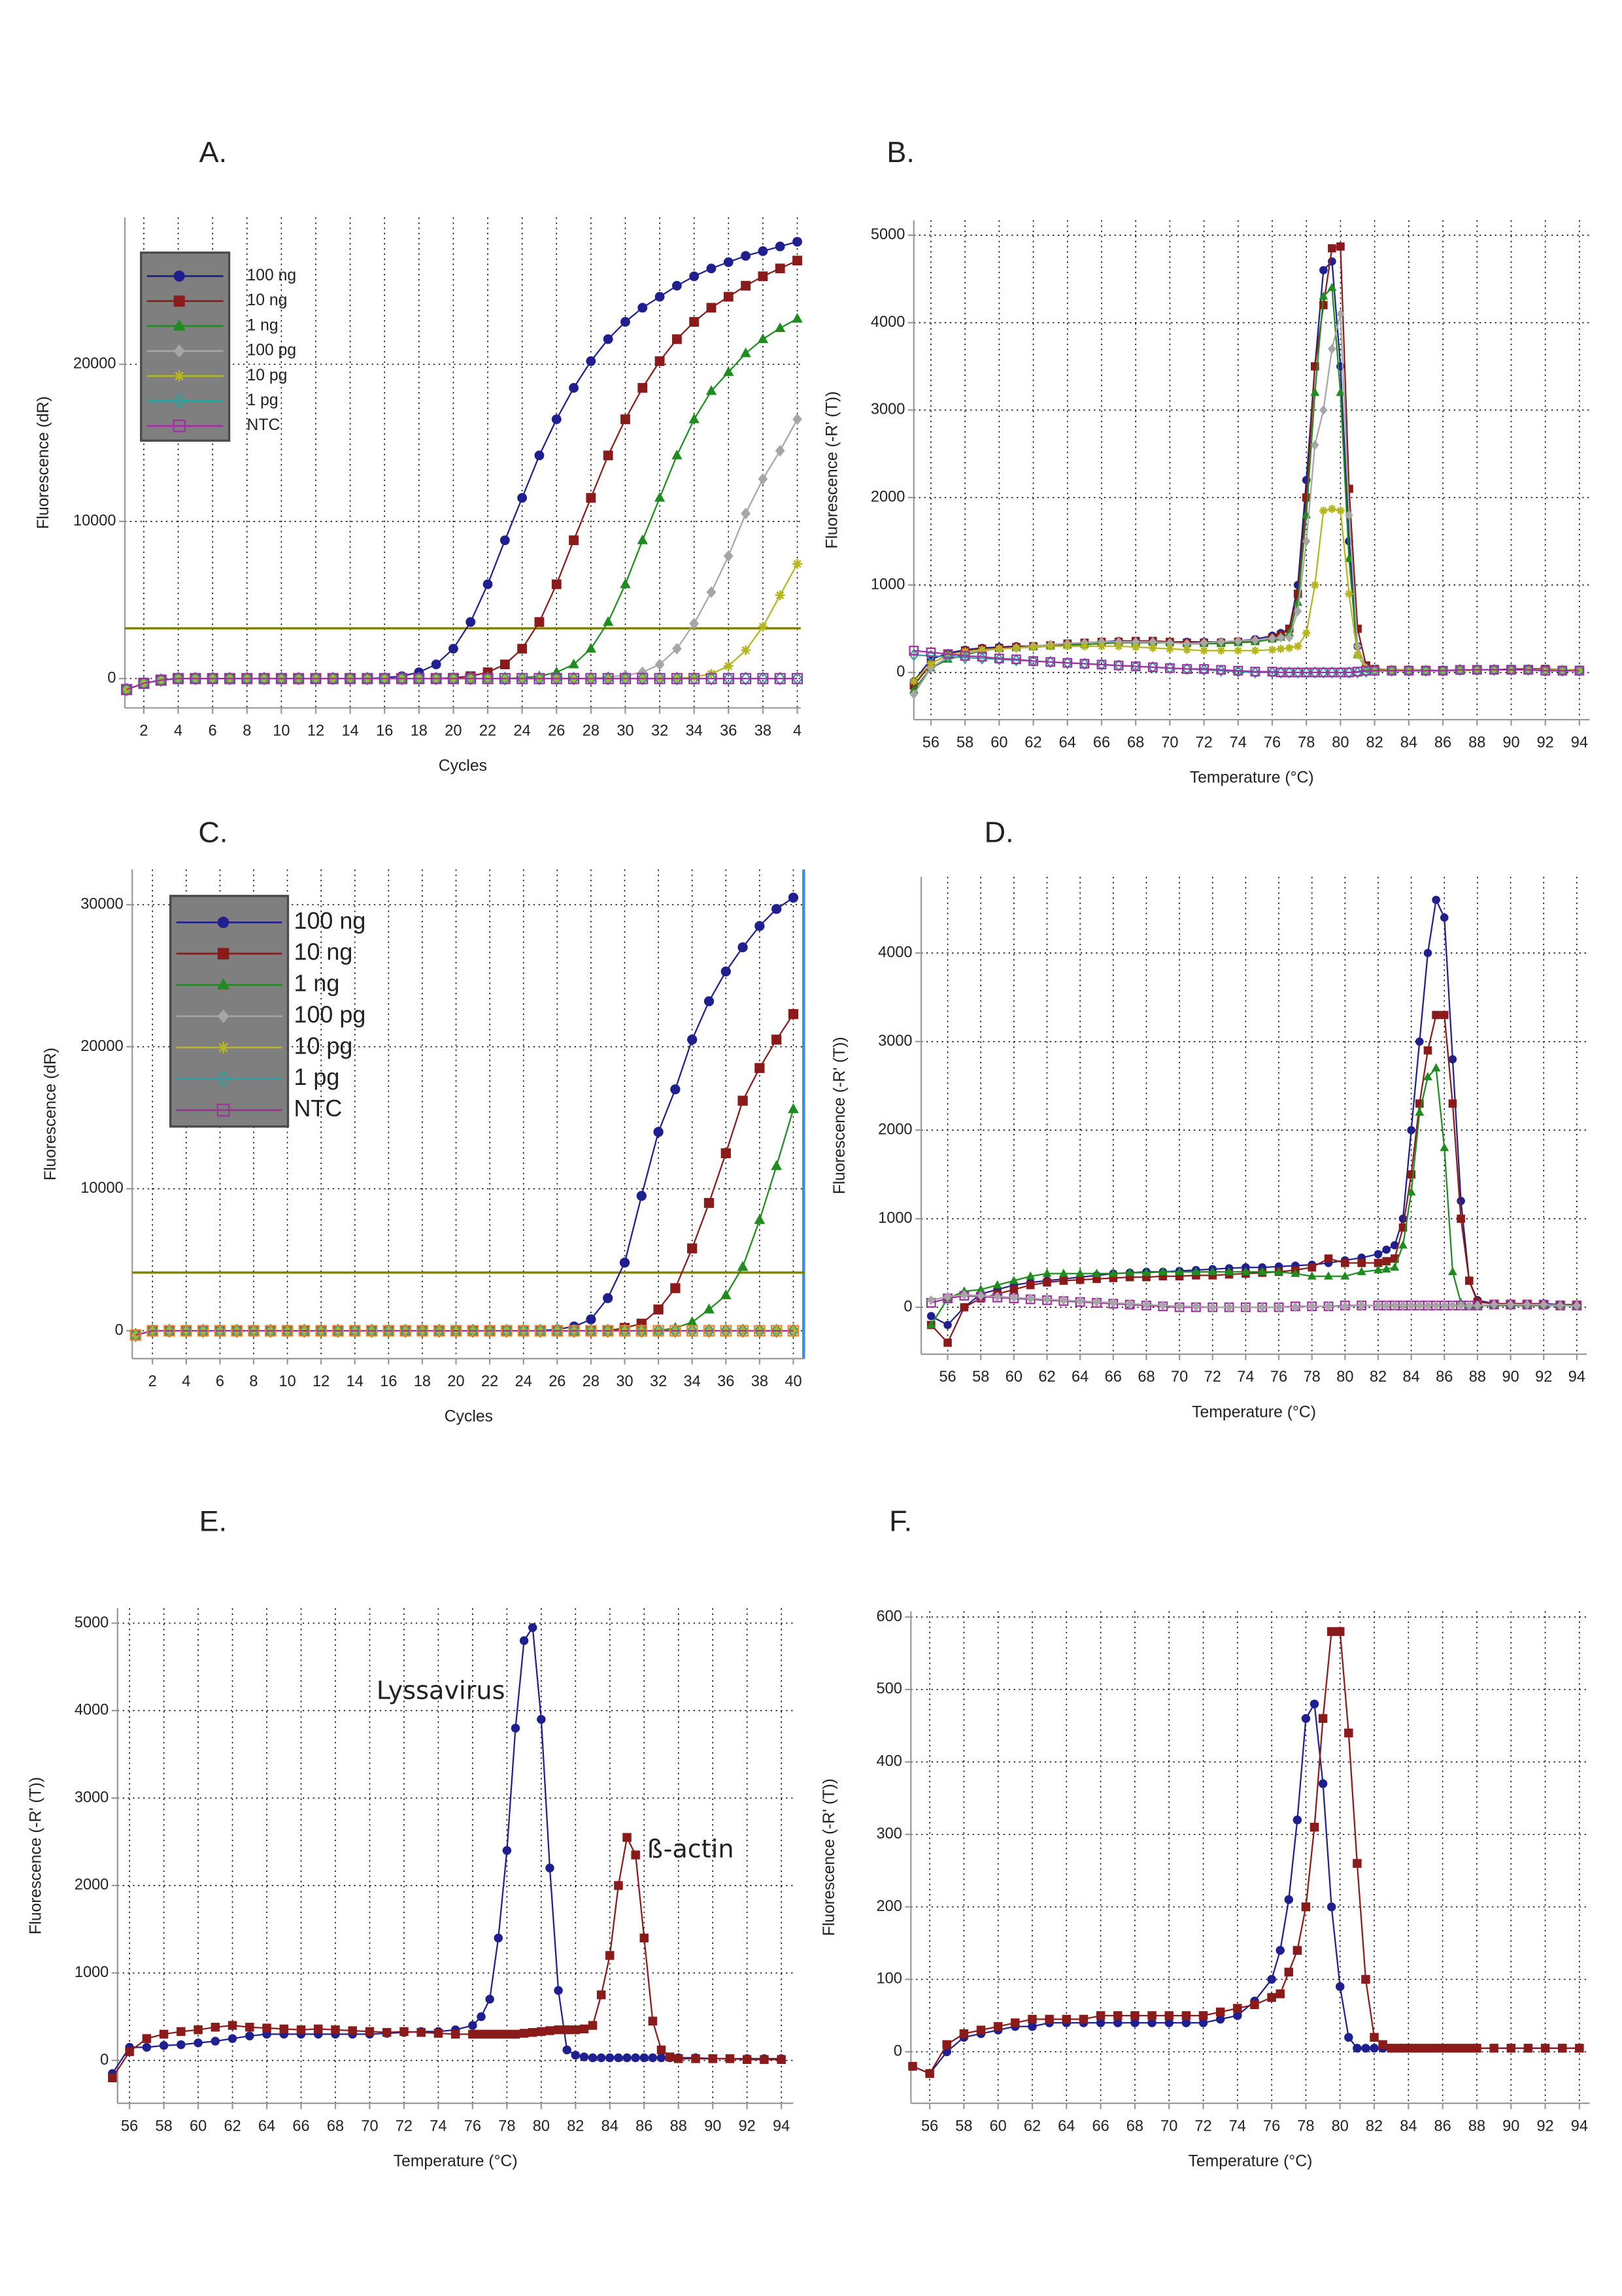 The height and width of the screenshot is (2296, 1622). Describe the element at coordinates (889, 1760) in the screenshot. I see `y-tick-label: 400` at that location.